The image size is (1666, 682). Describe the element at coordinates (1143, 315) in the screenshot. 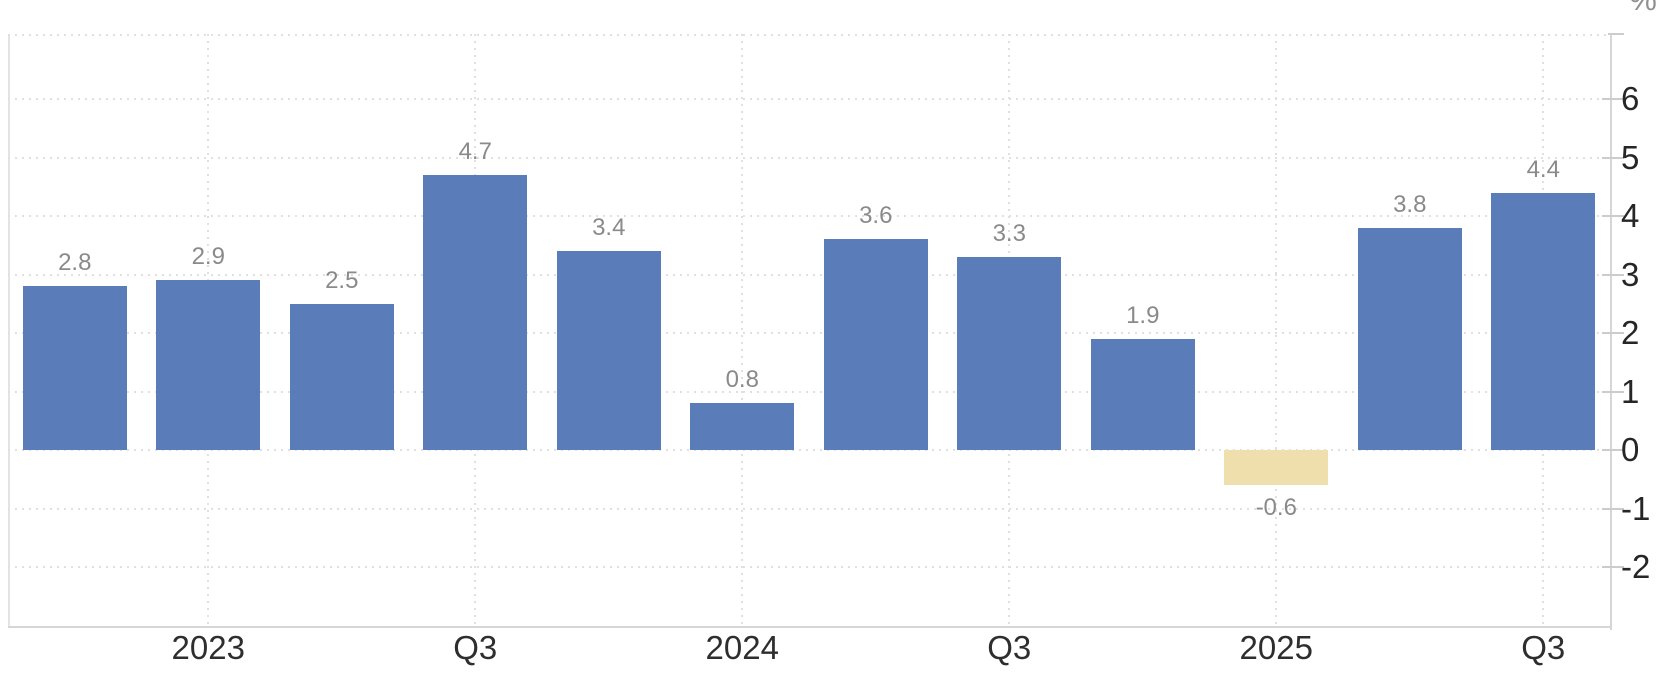

I see `bar-value-label: 1.9` at that location.